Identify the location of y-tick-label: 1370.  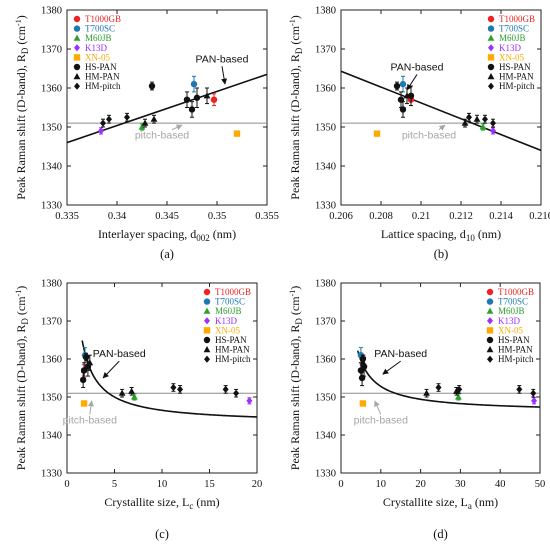
(325, 322).